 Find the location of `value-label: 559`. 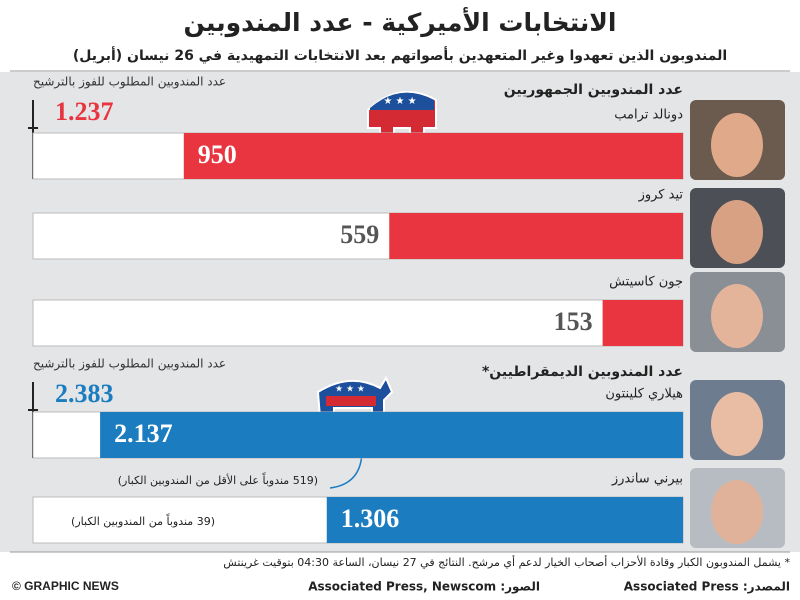

value-label: 559 is located at coordinates (359, 234).